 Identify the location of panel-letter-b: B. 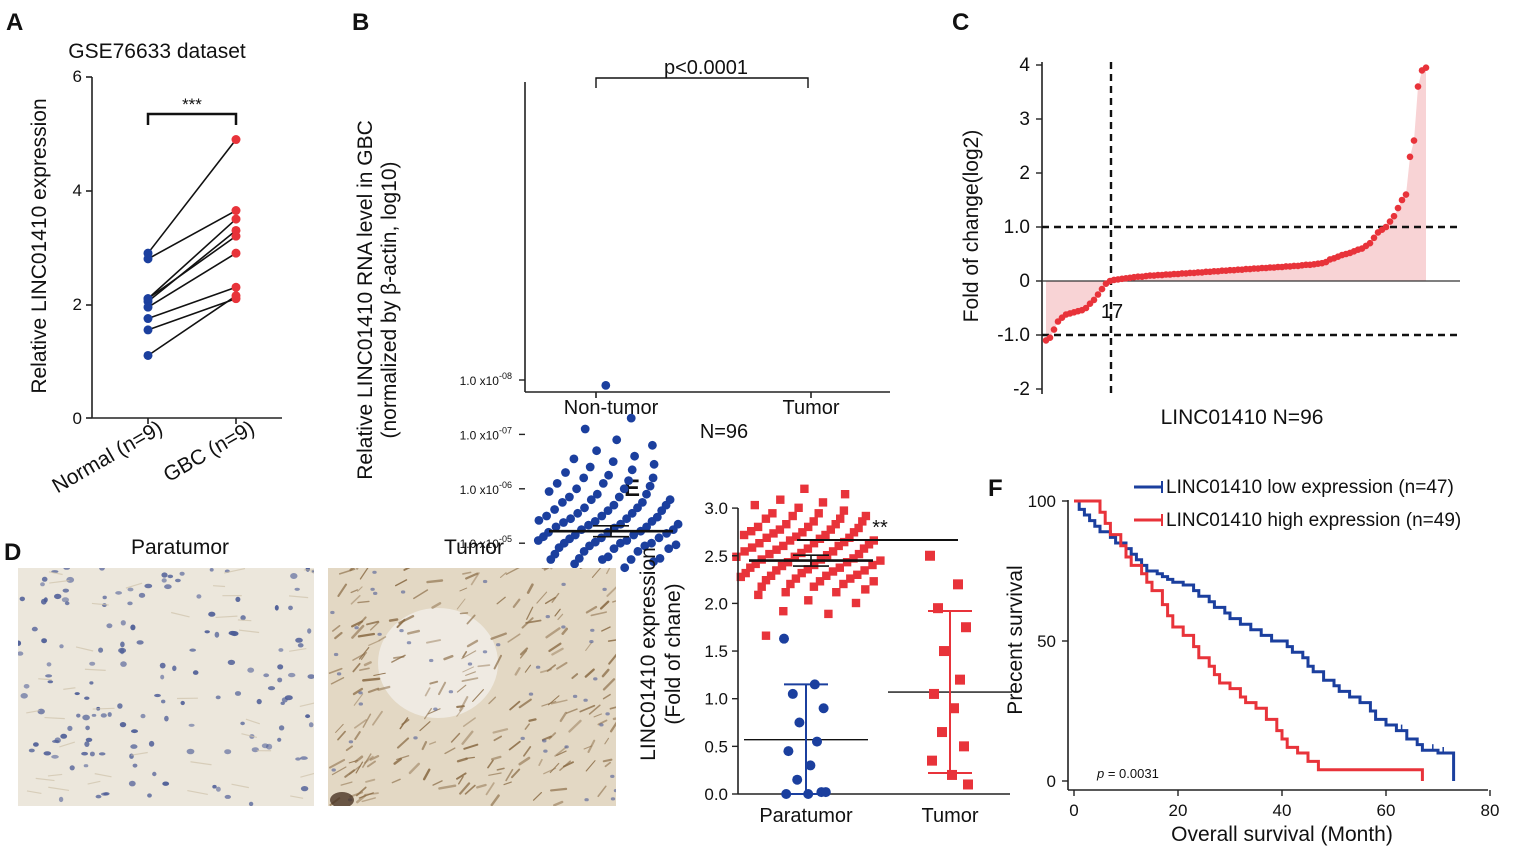
(360, 22).